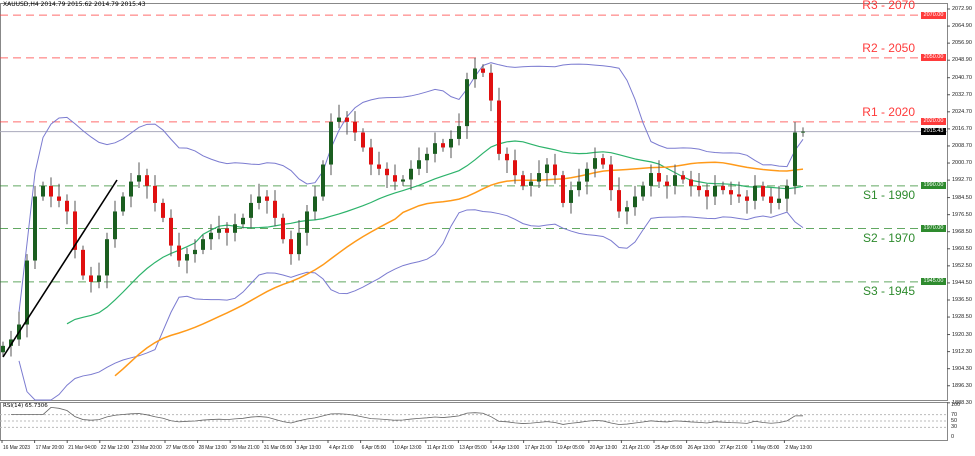  Describe the element at coordinates (506, 448) in the screenshot. I see `x-tick-label: 14 Apr 13:00` at that location.